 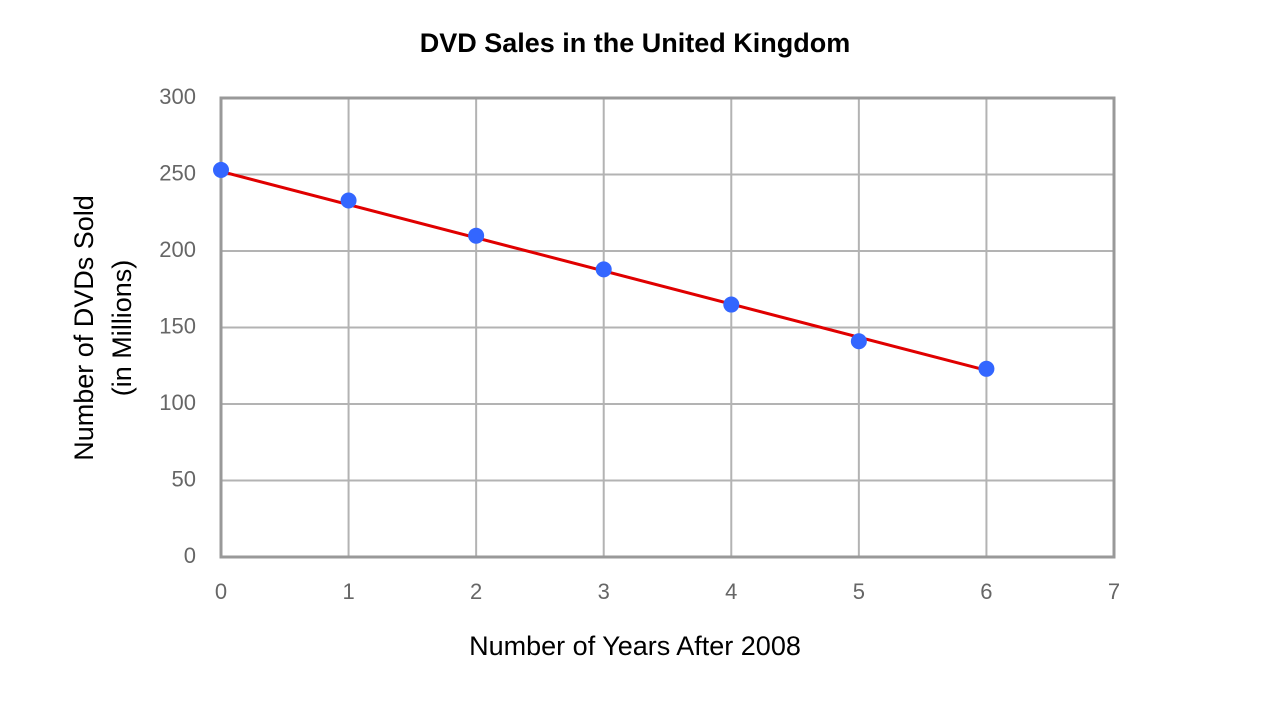 I want to click on x-tick-label: 7, so click(x=1114, y=591).